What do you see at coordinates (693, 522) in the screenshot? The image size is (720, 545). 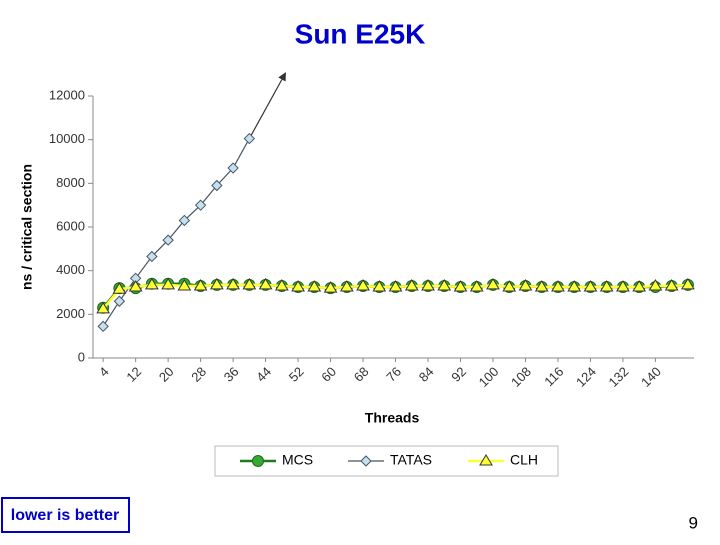 I see `page-number: 9` at bounding box center [693, 522].